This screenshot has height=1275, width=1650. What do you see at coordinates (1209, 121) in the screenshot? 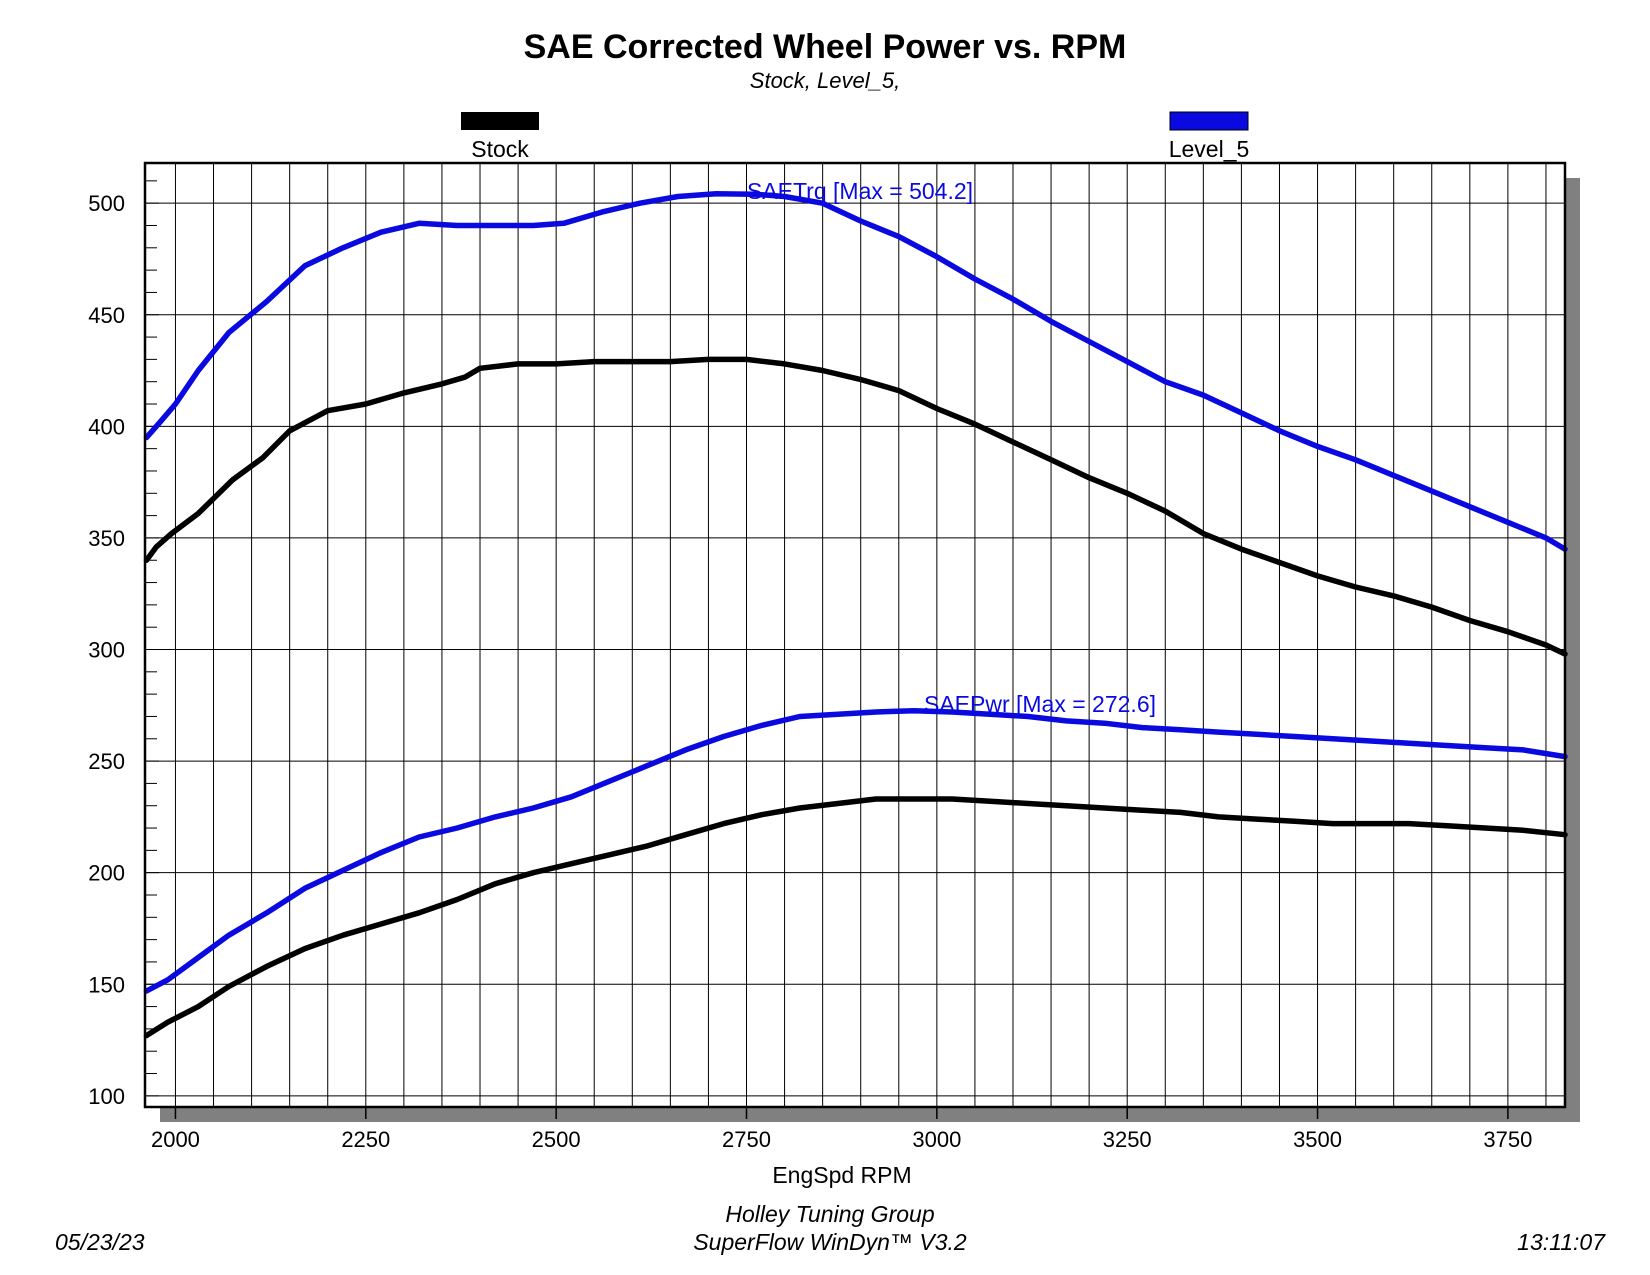
I see `legend-swatch-level5` at bounding box center [1209, 121].